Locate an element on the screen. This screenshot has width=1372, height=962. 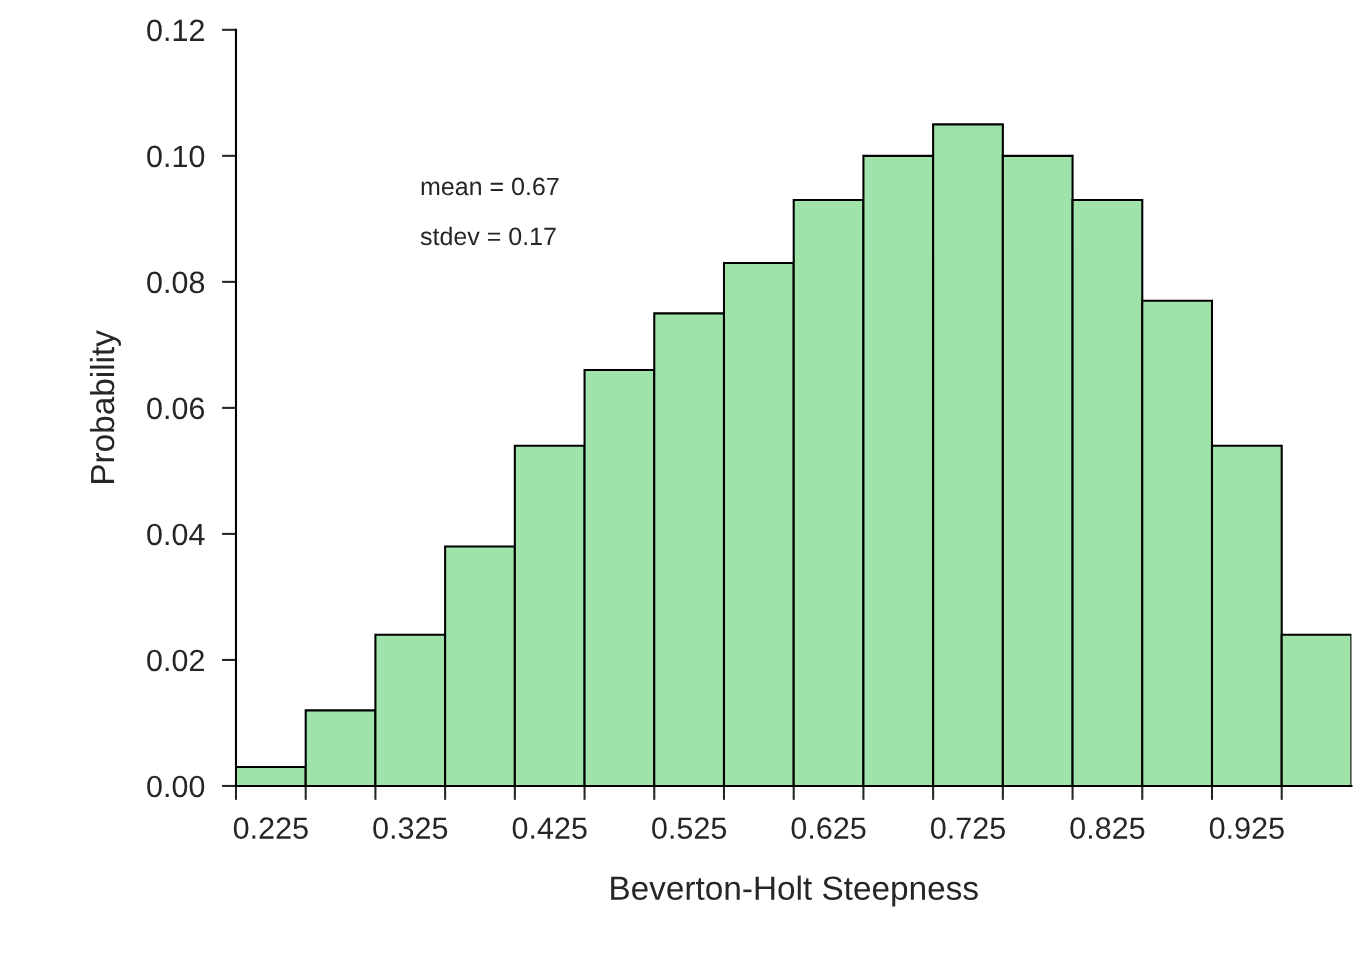
y-axis-title: Probability is located at coordinates (105, 406).